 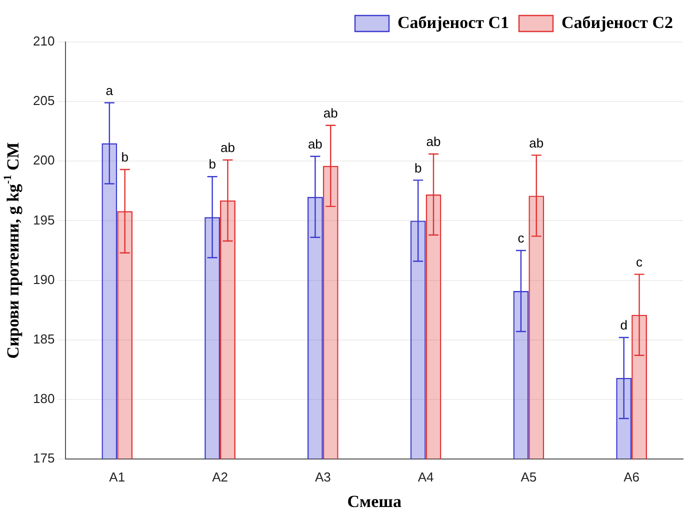 I want to click on y-tick-label: 175, so click(x=43, y=458).